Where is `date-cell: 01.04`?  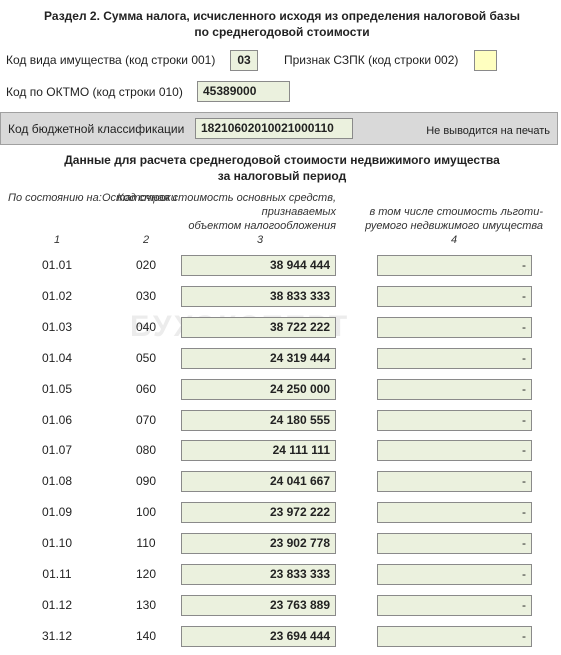
date-cell: 01.04 is located at coordinates (57, 357).